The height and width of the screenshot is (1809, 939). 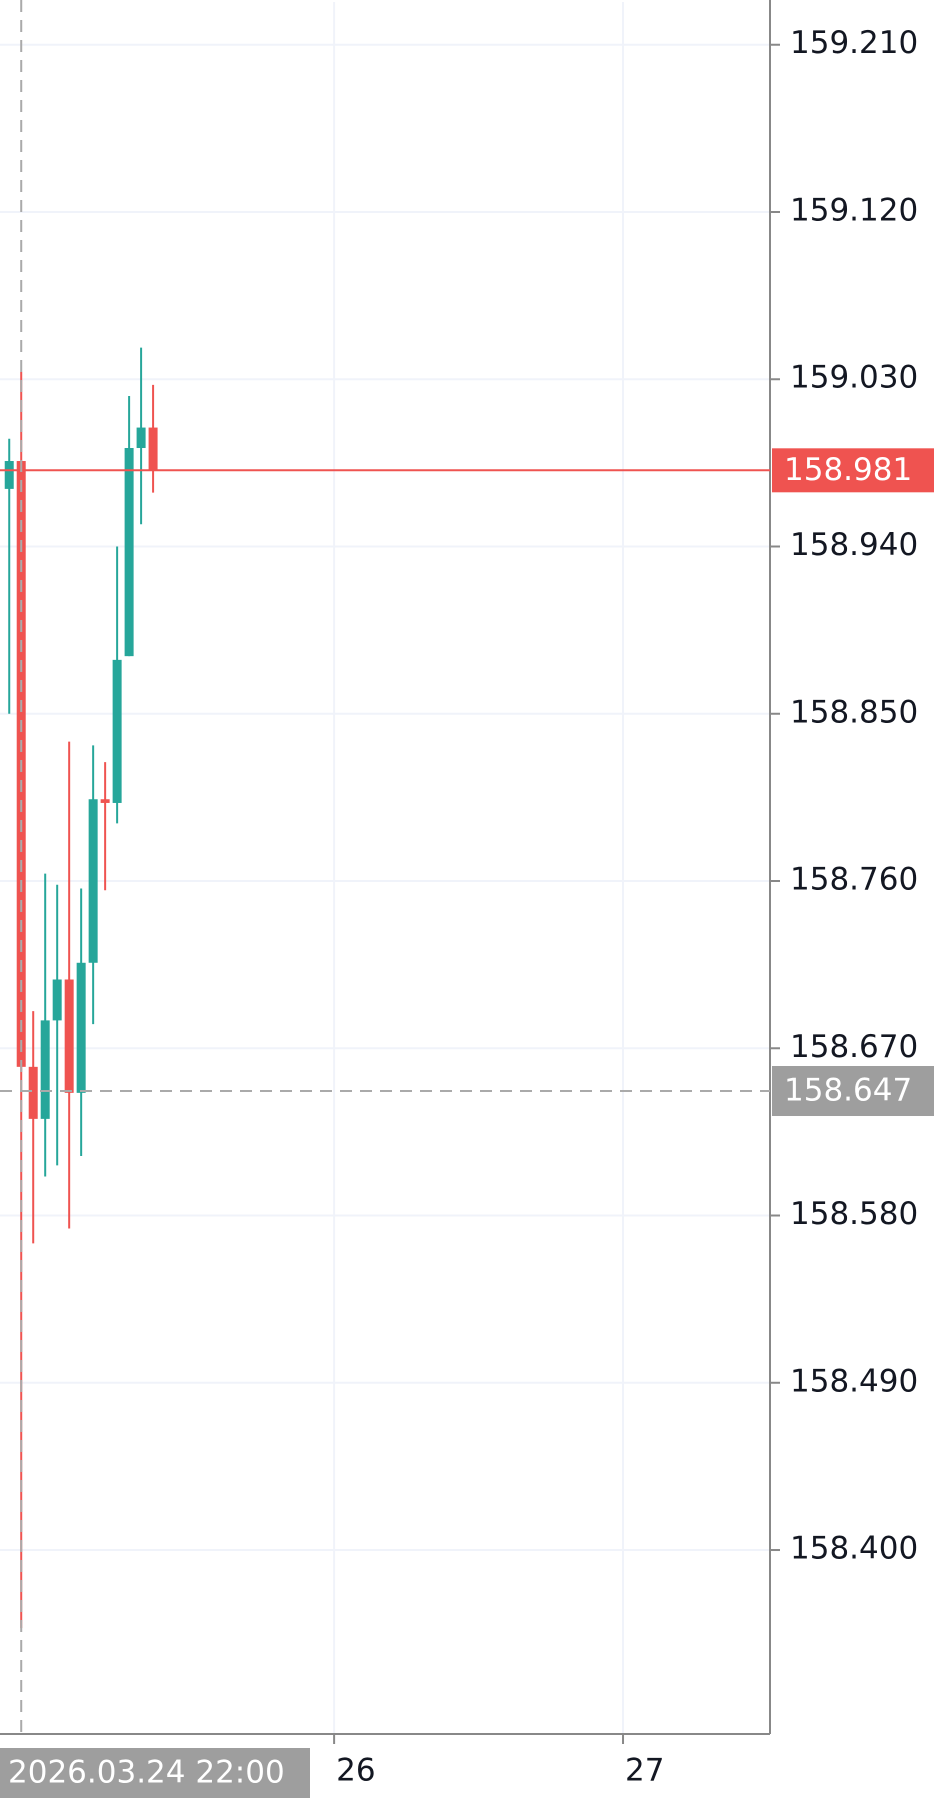 What do you see at coordinates (854, 1214) in the screenshot?
I see `y-tick-label: 158.580` at bounding box center [854, 1214].